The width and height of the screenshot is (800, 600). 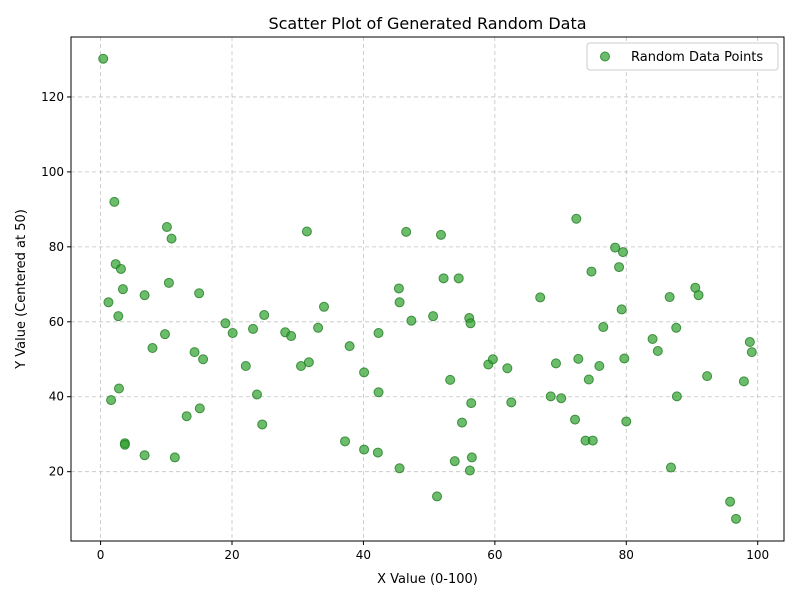 What do you see at coordinates (427, 579) in the screenshot?
I see `x-axis-label: X Value (0-100)` at bounding box center [427, 579].